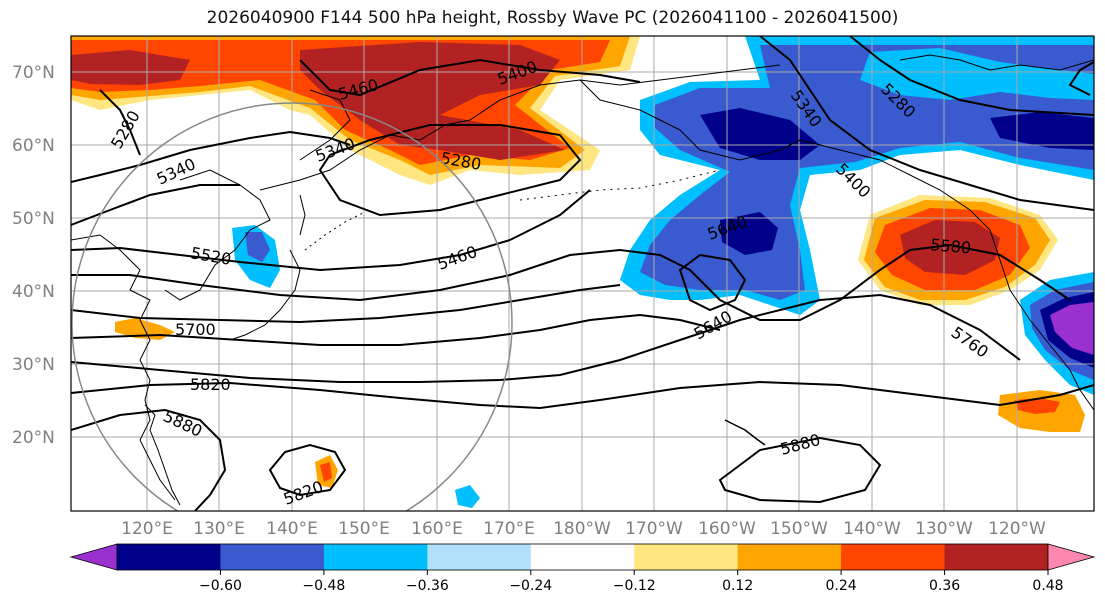 The height and width of the screenshot is (604, 1105). What do you see at coordinates (437, 529) in the screenshot?
I see `lon-label: 160°E` at bounding box center [437, 529].